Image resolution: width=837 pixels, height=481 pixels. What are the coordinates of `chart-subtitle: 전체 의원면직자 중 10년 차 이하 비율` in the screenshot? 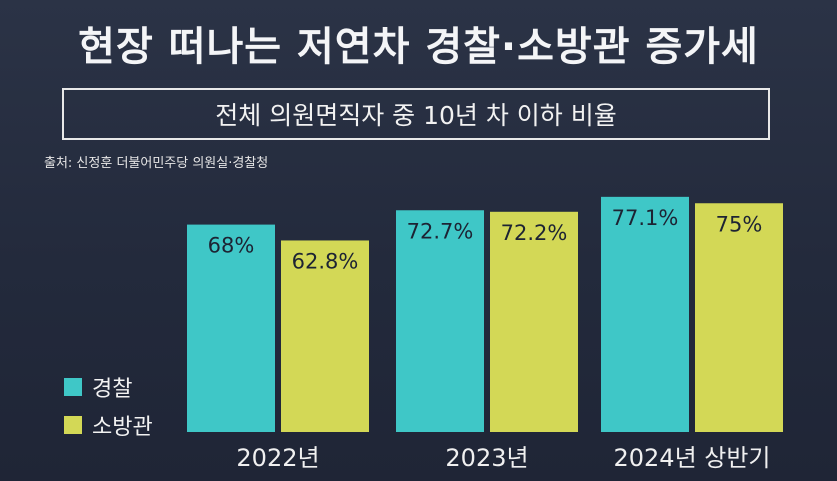 It's located at (416, 115).